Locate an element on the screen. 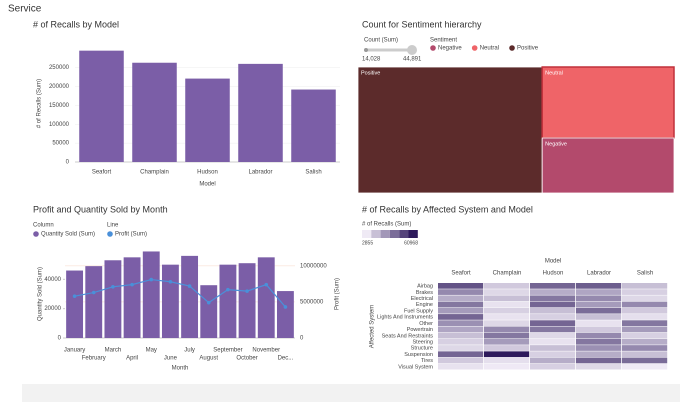  footer-bar is located at coordinates (351, 393).